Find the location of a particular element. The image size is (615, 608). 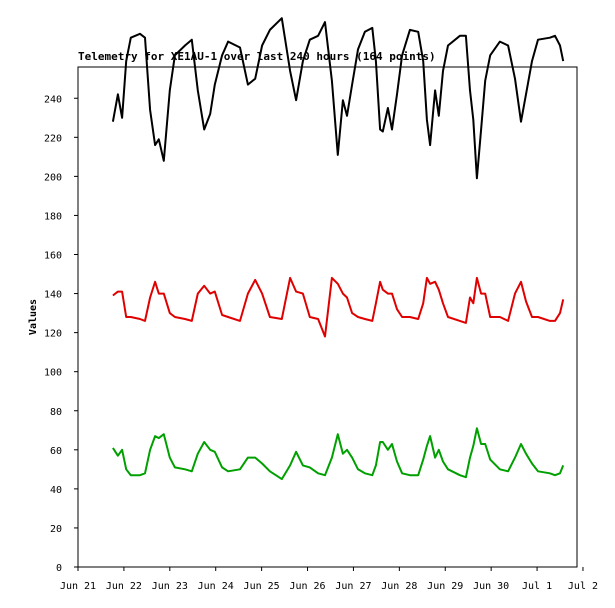

y-tick-label: 200 is located at coordinates (53, 177).